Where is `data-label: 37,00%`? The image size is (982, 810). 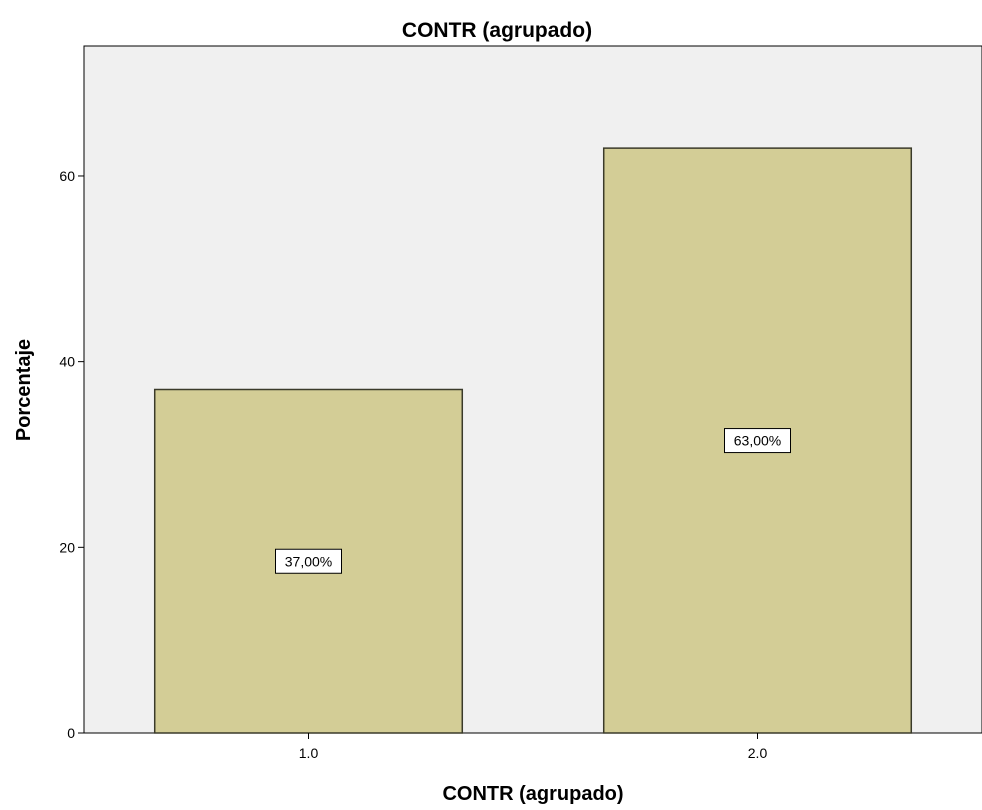
data-label: 37,00% is located at coordinates (308, 561).